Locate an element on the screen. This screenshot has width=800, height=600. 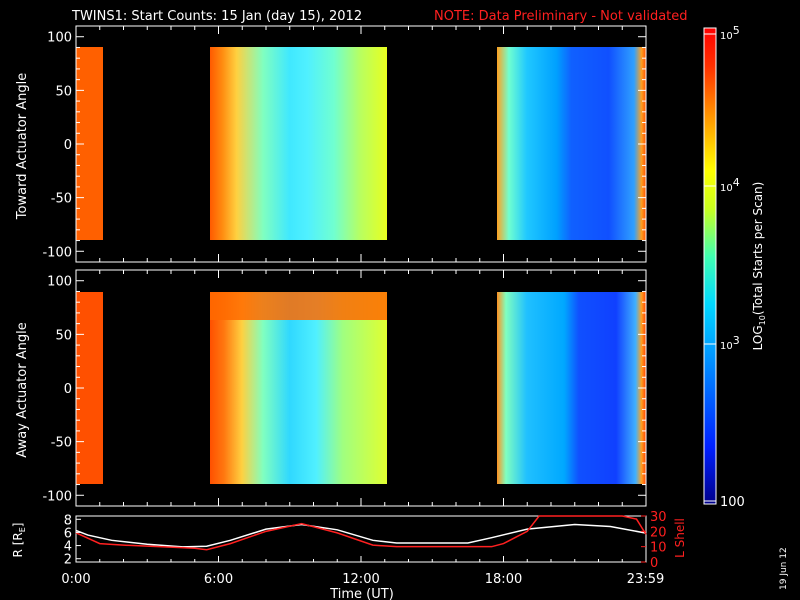
away-ytick-label: -100 is located at coordinates (57, 496).